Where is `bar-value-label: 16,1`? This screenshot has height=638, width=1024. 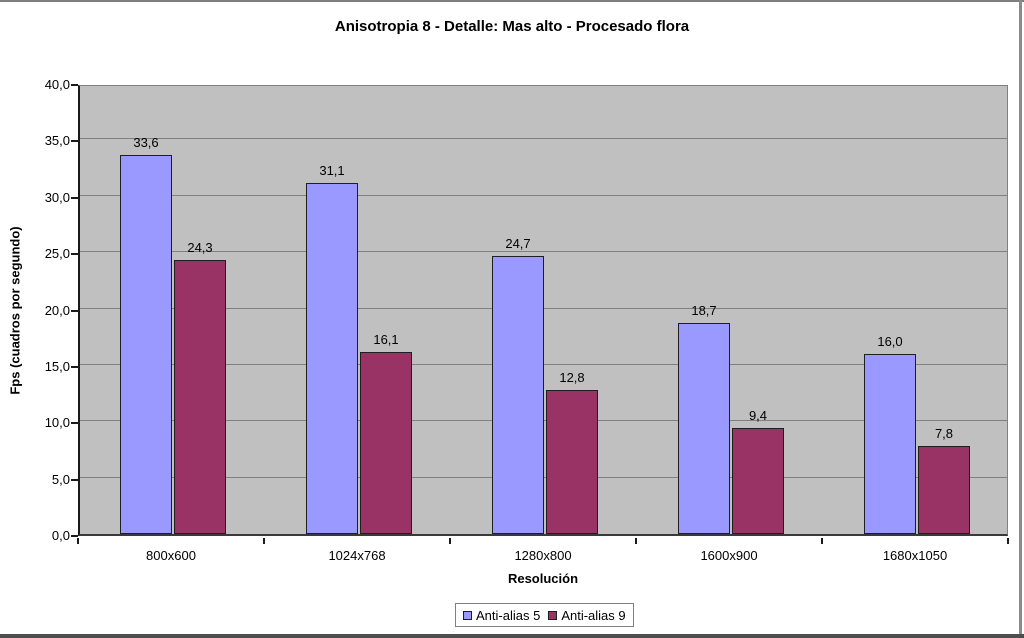
bar-value-label: 16,1 is located at coordinates (386, 339).